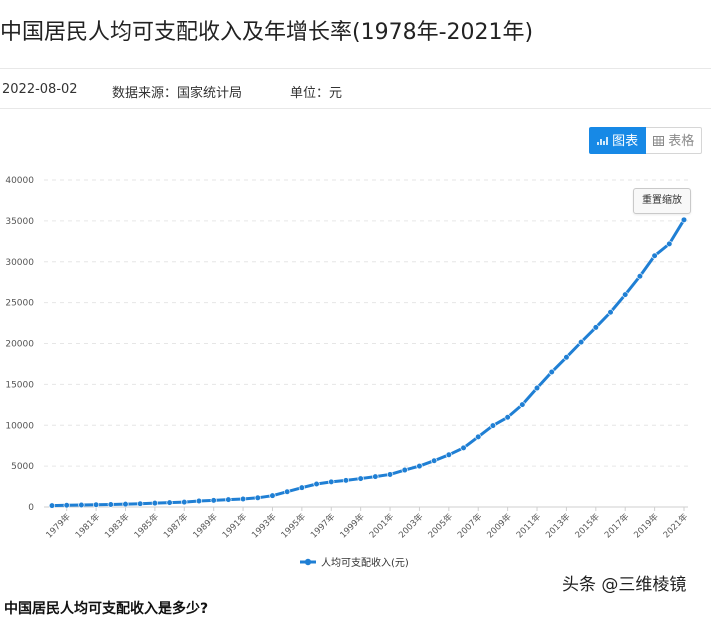  Describe the element at coordinates (263, 525) in the screenshot. I see `x-tick-label: 1993年` at that location.